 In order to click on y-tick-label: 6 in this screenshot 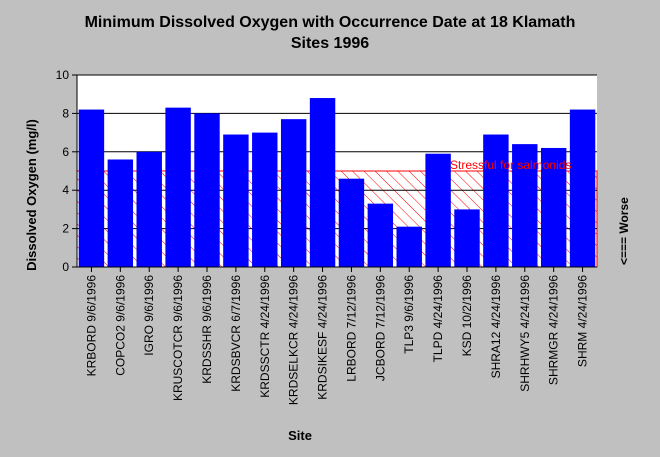, I will do `click(65, 152)`.